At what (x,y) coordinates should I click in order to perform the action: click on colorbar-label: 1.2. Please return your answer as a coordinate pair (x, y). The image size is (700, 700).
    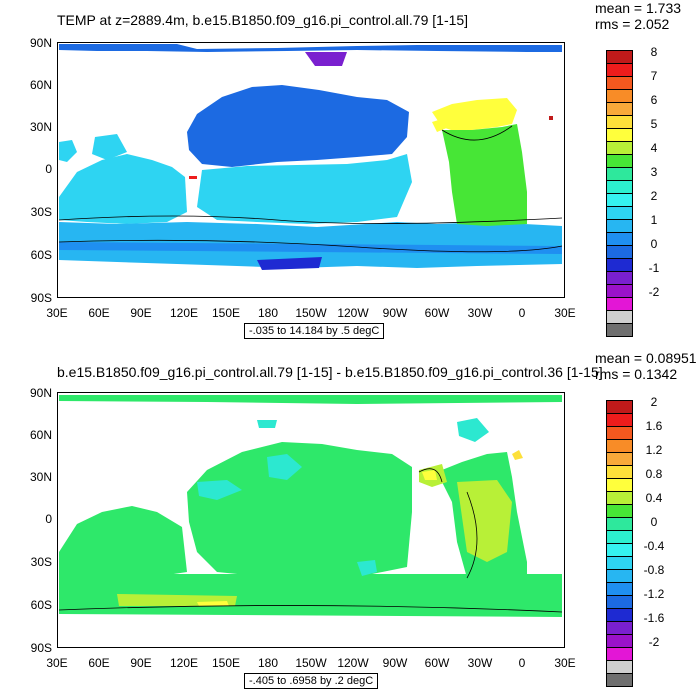
    Looking at the image, I should click on (654, 450).